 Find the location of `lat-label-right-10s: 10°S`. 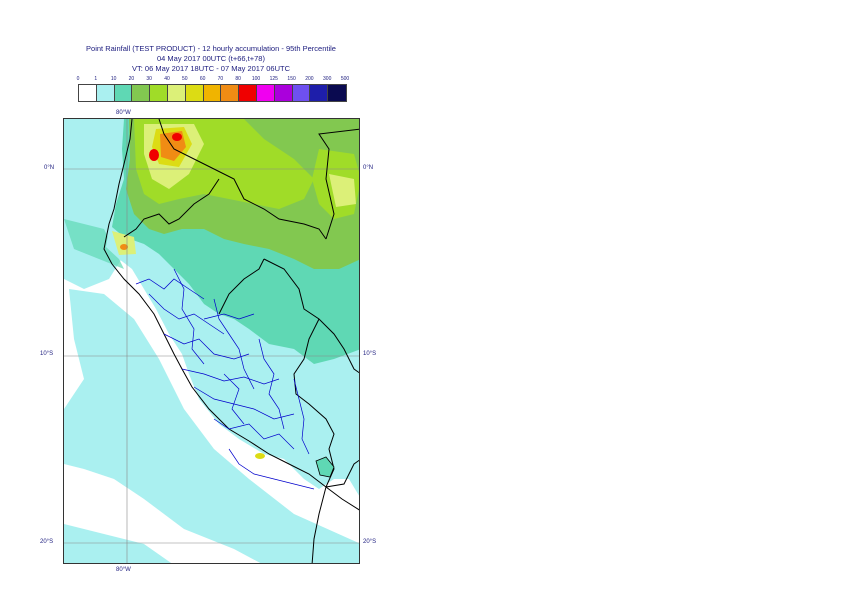

lat-label-right-10s: 10°S is located at coordinates (370, 354).